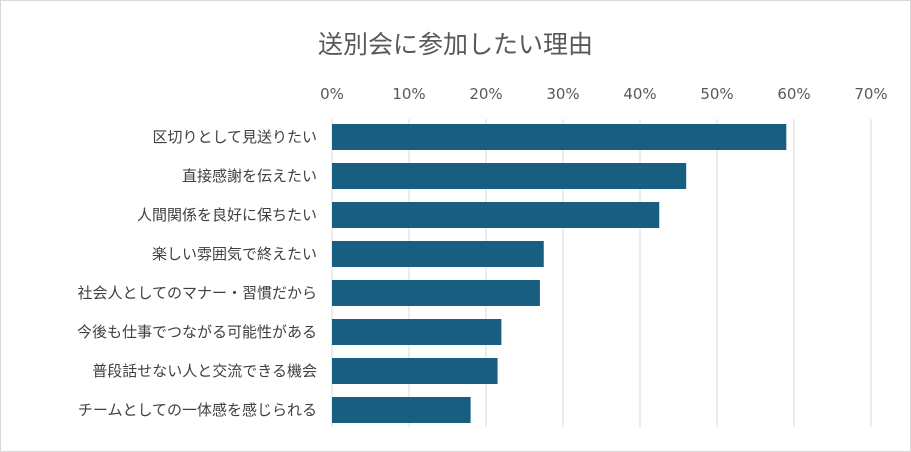 Image resolution: width=911 pixels, height=452 pixels. I want to click on category-label: チームとしての一体感を感じられる, so click(197, 410).